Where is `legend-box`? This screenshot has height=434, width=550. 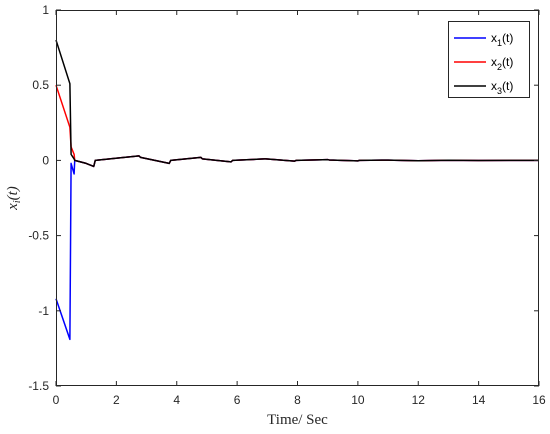 legend-box is located at coordinates (489, 59).